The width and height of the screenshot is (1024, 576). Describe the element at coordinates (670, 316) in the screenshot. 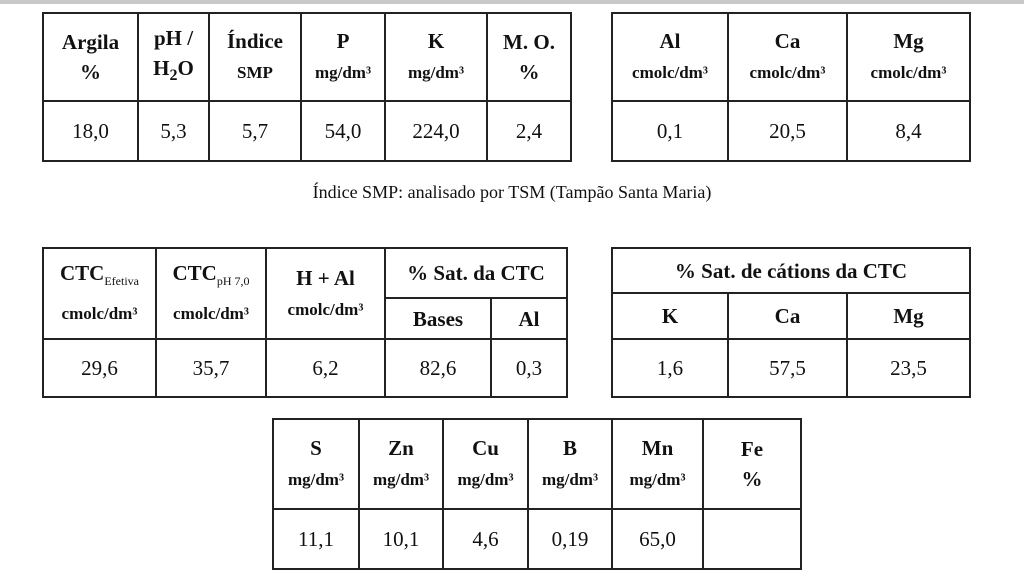

I see `header-k-sat: K` at that location.